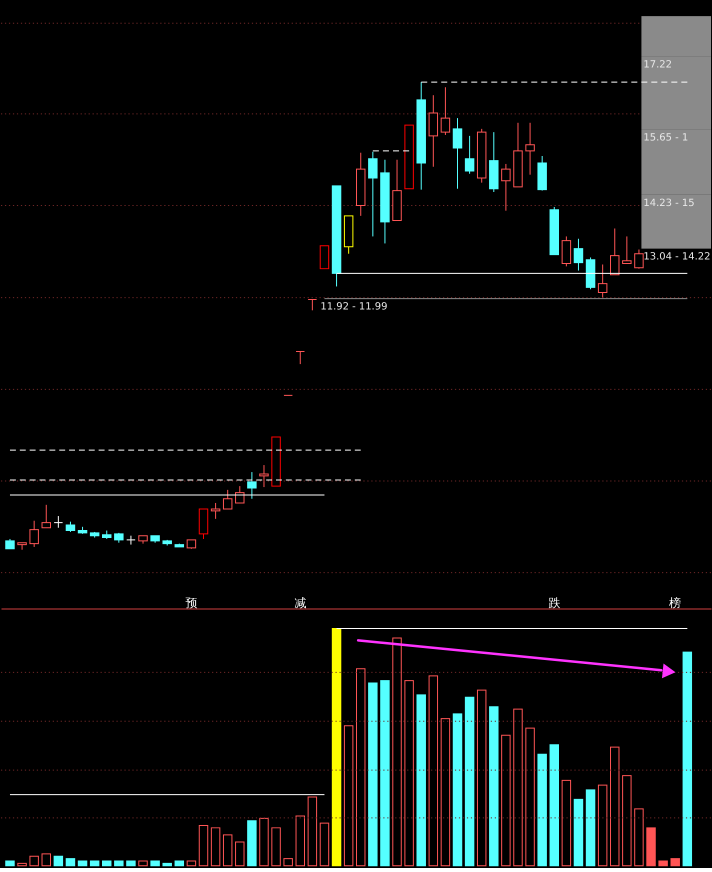  Describe the element at coordinates (669, 203) in the screenshot. I see `band-label: 14.23 - 15` at that location.